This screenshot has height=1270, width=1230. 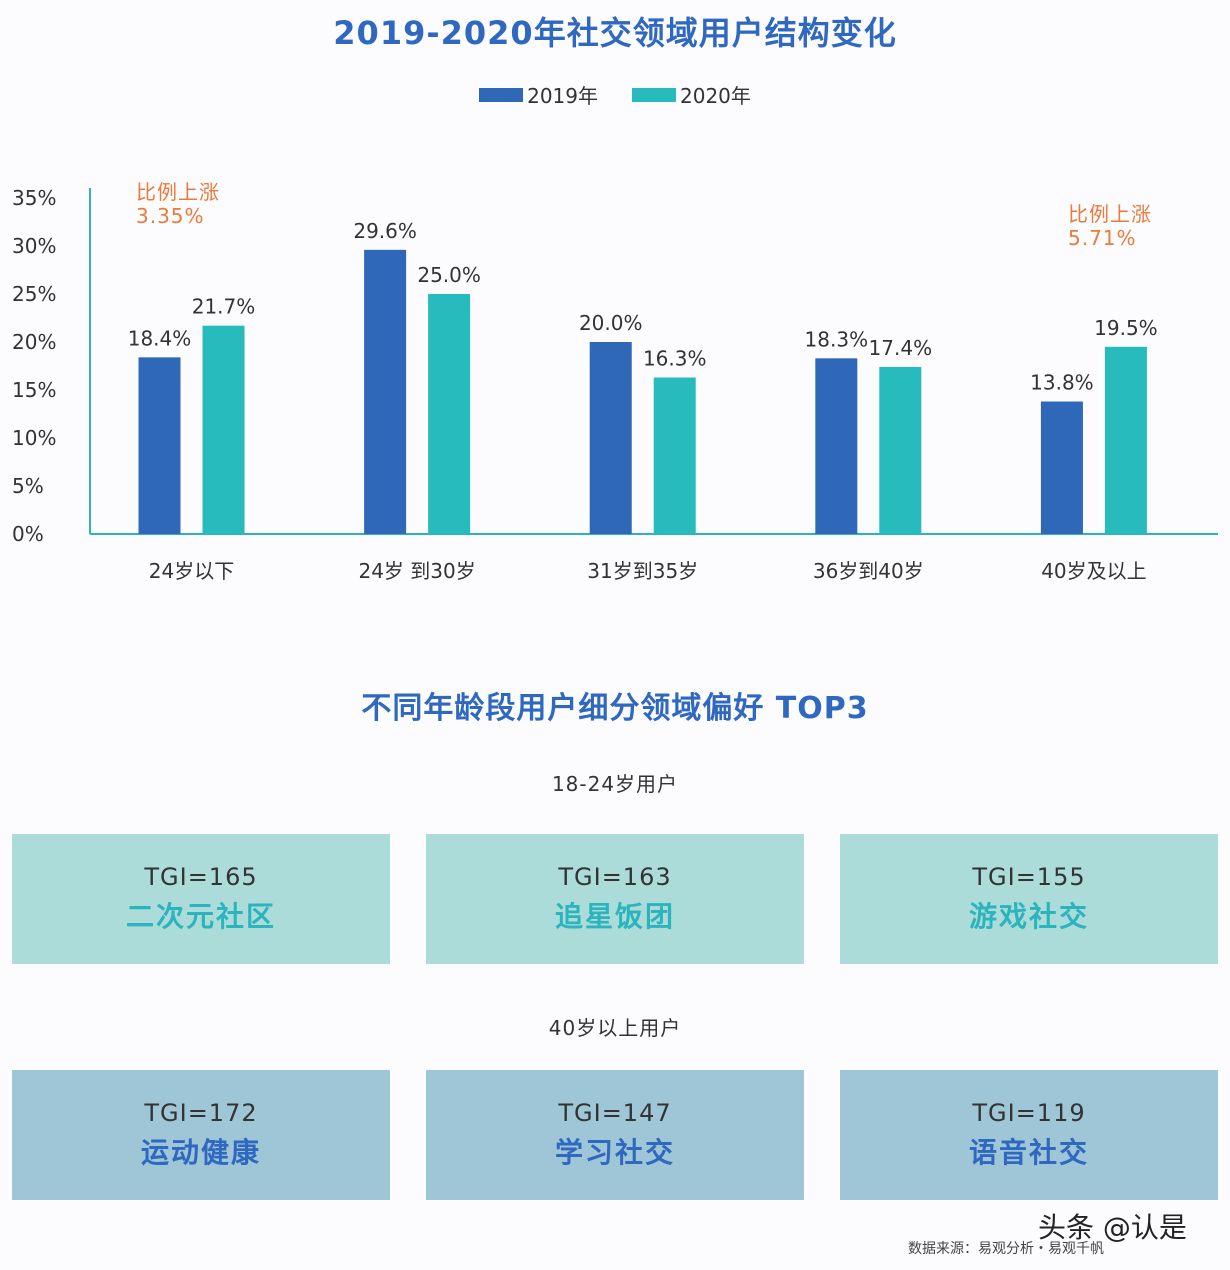 What do you see at coordinates (160, 338) in the screenshot?
I see `data-label: 18.4%` at bounding box center [160, 338].